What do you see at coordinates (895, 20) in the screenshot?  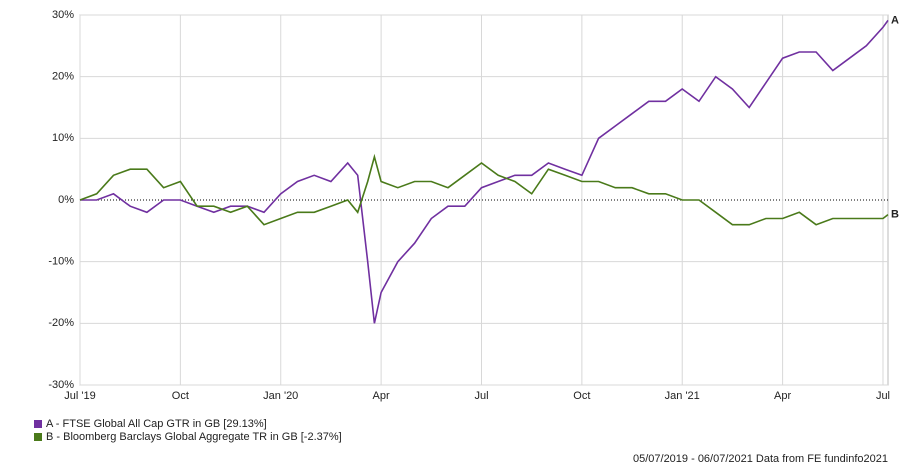 I see `series-end-label: A` at bounding box center [895, 20].